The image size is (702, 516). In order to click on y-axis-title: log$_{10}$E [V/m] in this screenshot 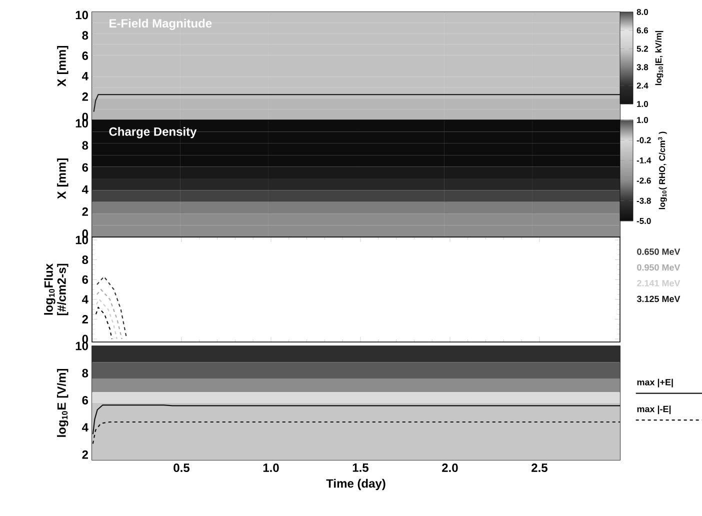, I will do `click(62, 402)`.